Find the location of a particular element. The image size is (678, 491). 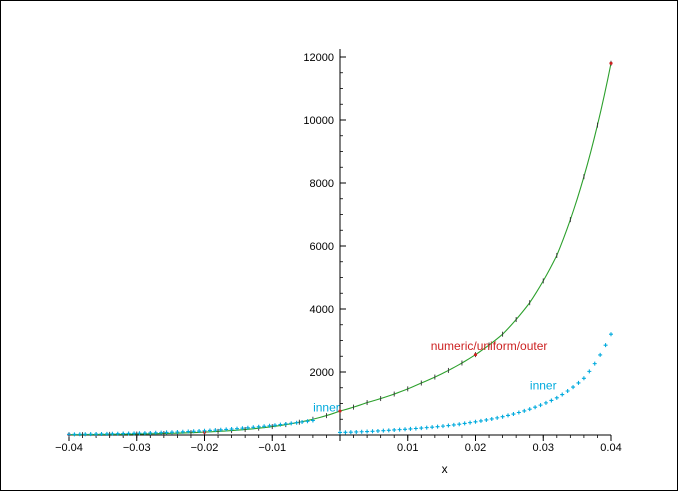

y-tick-label: 10000 is located at coordinates (318, 121).